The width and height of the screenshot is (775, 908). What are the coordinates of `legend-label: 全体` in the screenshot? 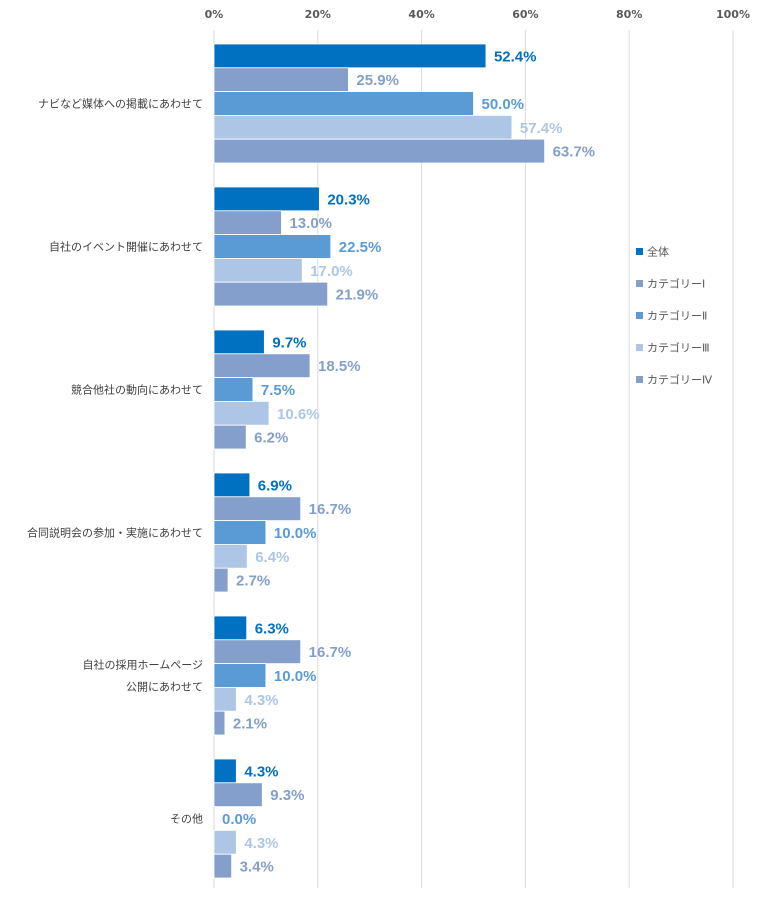 It's located at (658, 252).